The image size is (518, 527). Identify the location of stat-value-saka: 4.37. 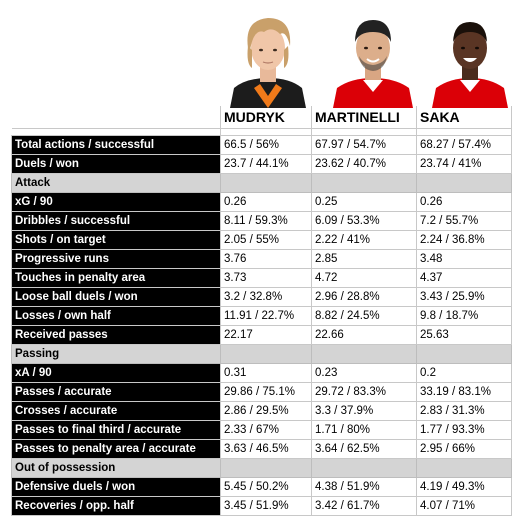
(464, 278).